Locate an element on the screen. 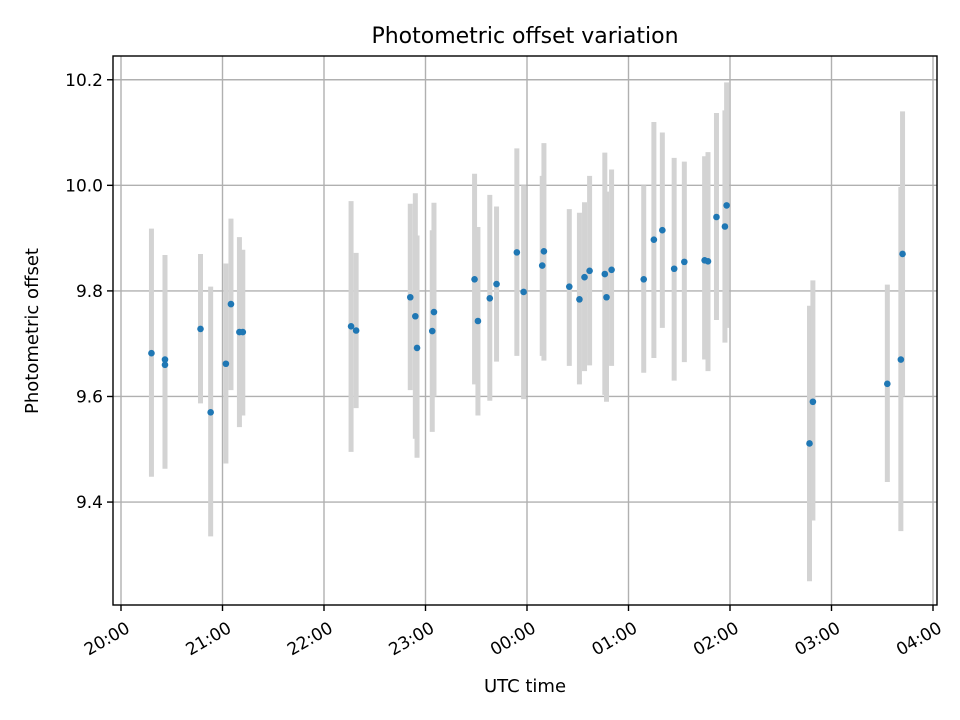 This screenshot has width=960, height=720. y-tick-label: 9.8 is located at coordinates (89, 292).